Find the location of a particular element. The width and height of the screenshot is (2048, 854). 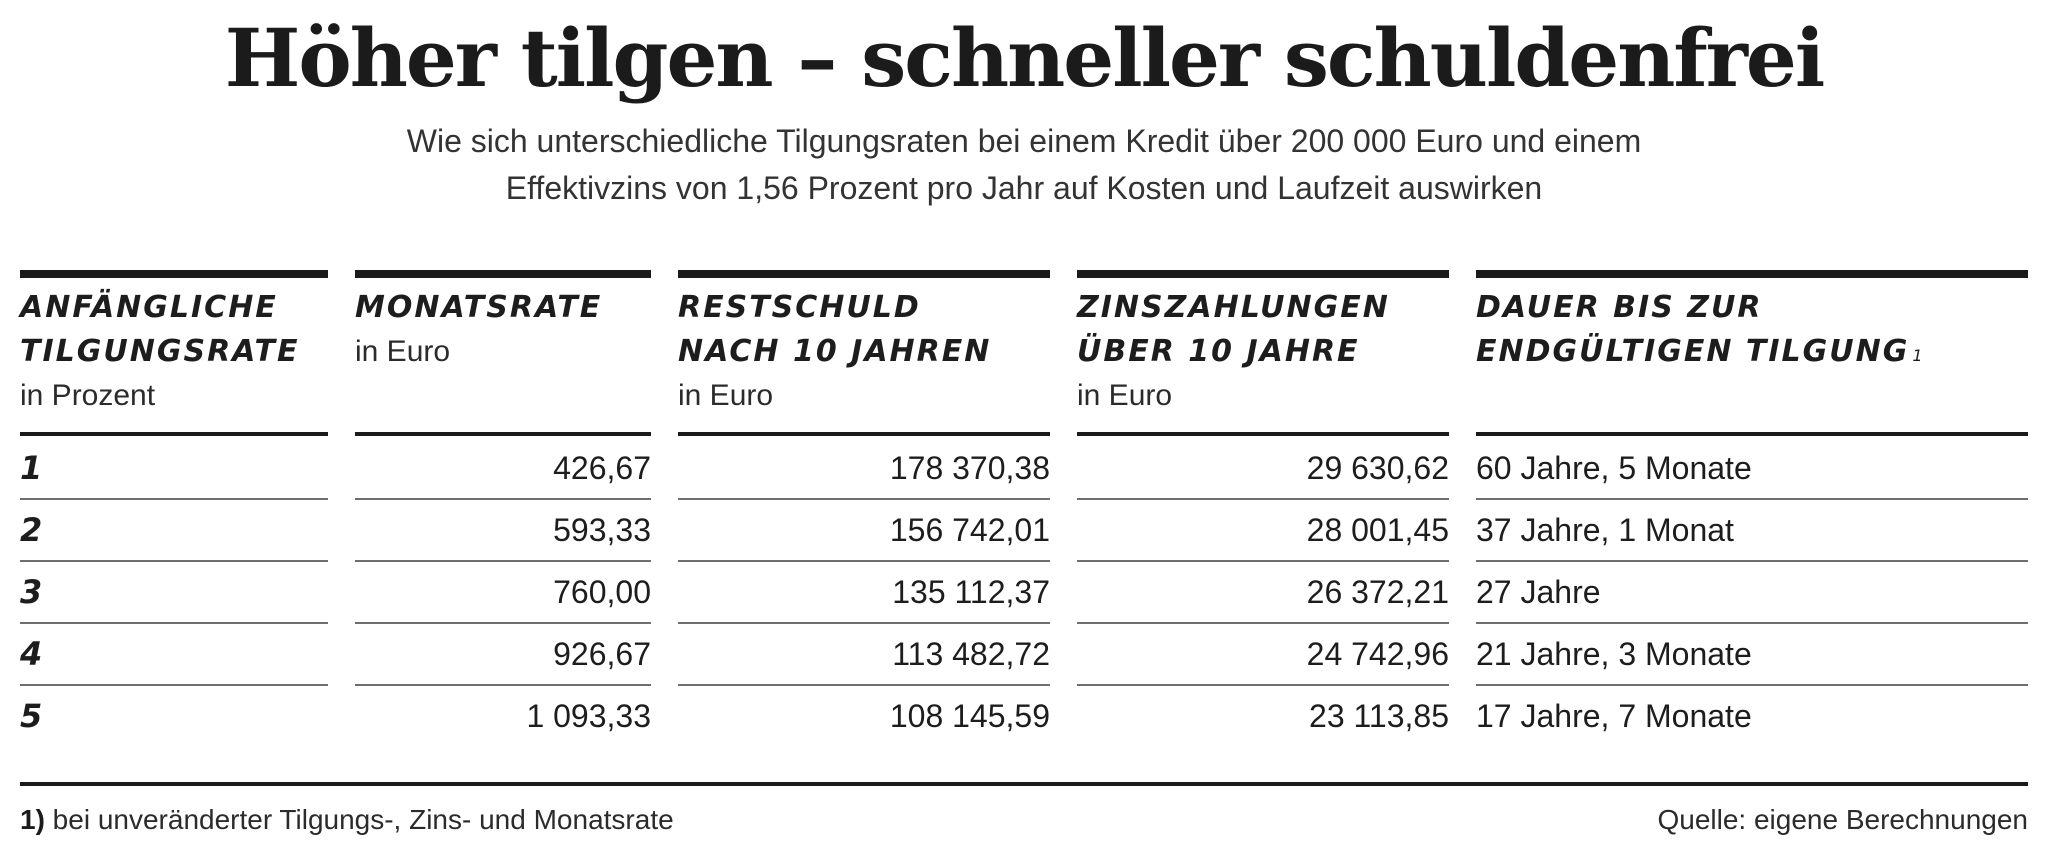

table-cell: 17 Jahre, 7 Monate is located at coordinates (1614, 716).